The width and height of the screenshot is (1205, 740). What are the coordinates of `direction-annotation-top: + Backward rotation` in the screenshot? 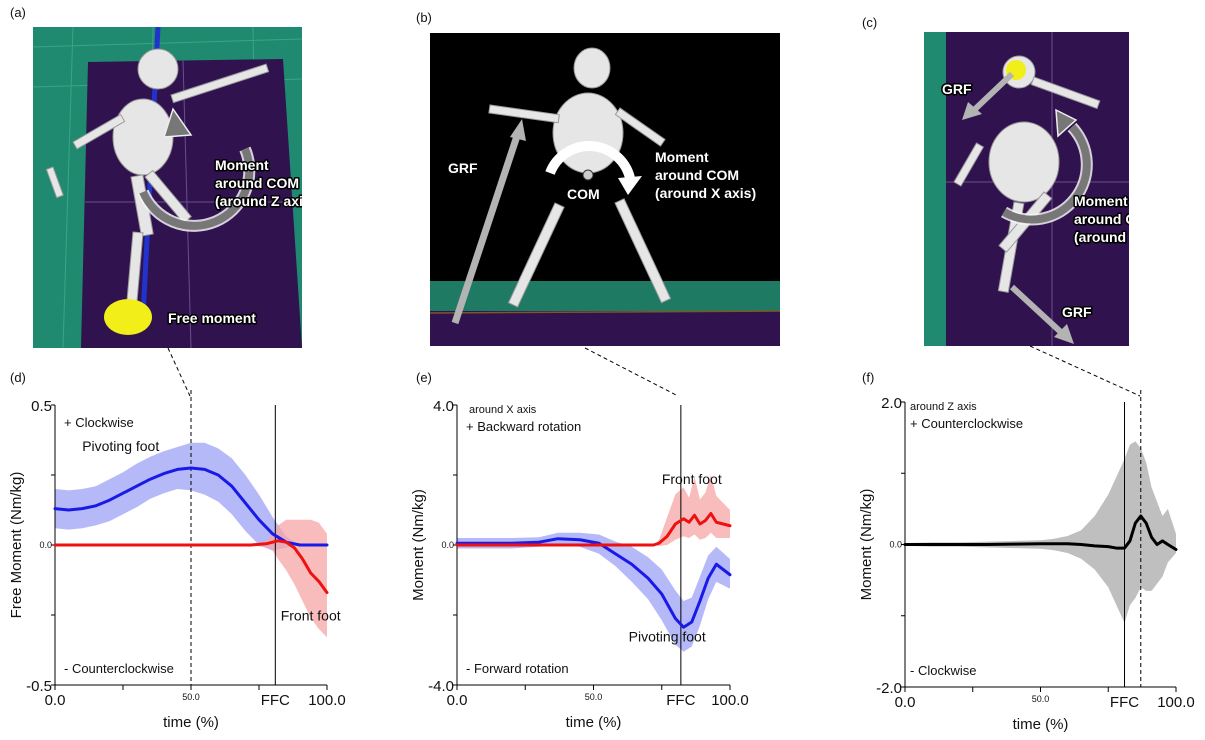 It's located at (523, 426).